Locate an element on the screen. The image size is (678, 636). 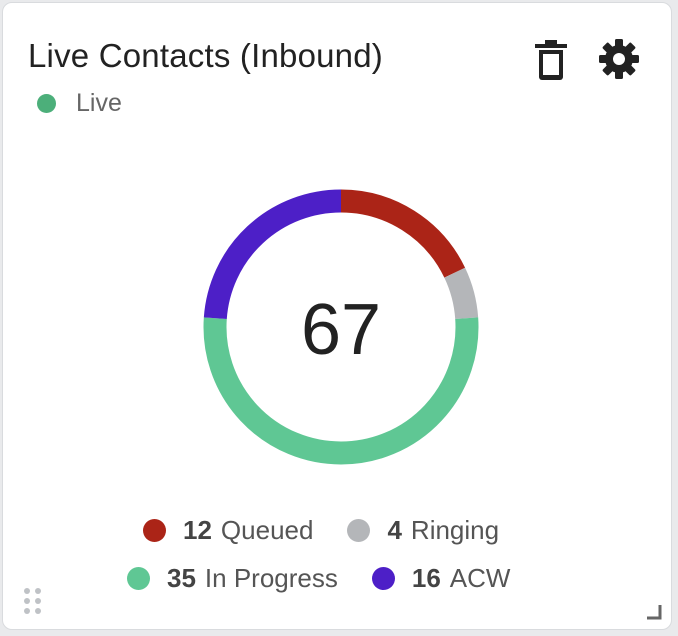
legend-label-in-progress: In Progress is located at coordinates (271, 578).